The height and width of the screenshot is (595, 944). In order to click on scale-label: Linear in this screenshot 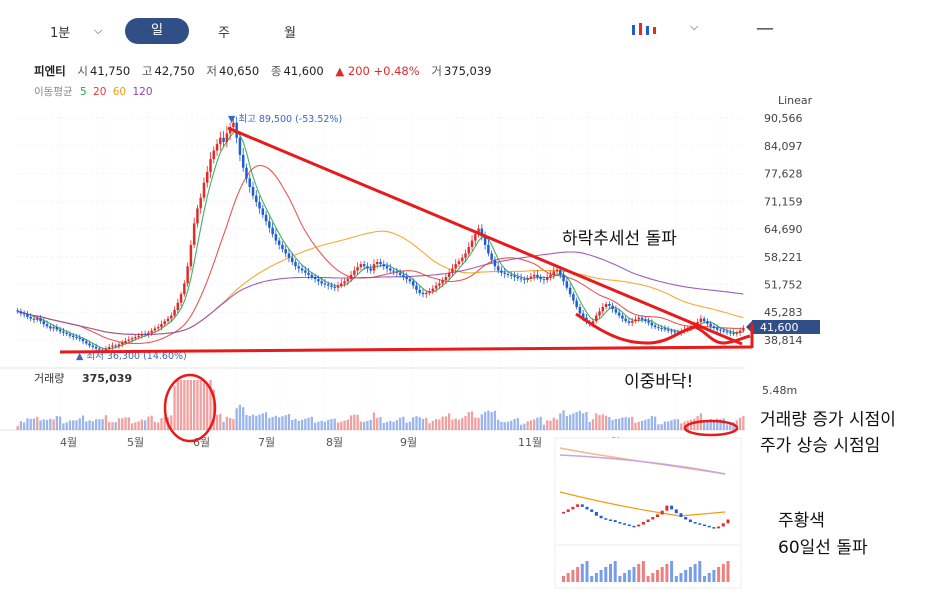, I will do `click(795, 100)`.